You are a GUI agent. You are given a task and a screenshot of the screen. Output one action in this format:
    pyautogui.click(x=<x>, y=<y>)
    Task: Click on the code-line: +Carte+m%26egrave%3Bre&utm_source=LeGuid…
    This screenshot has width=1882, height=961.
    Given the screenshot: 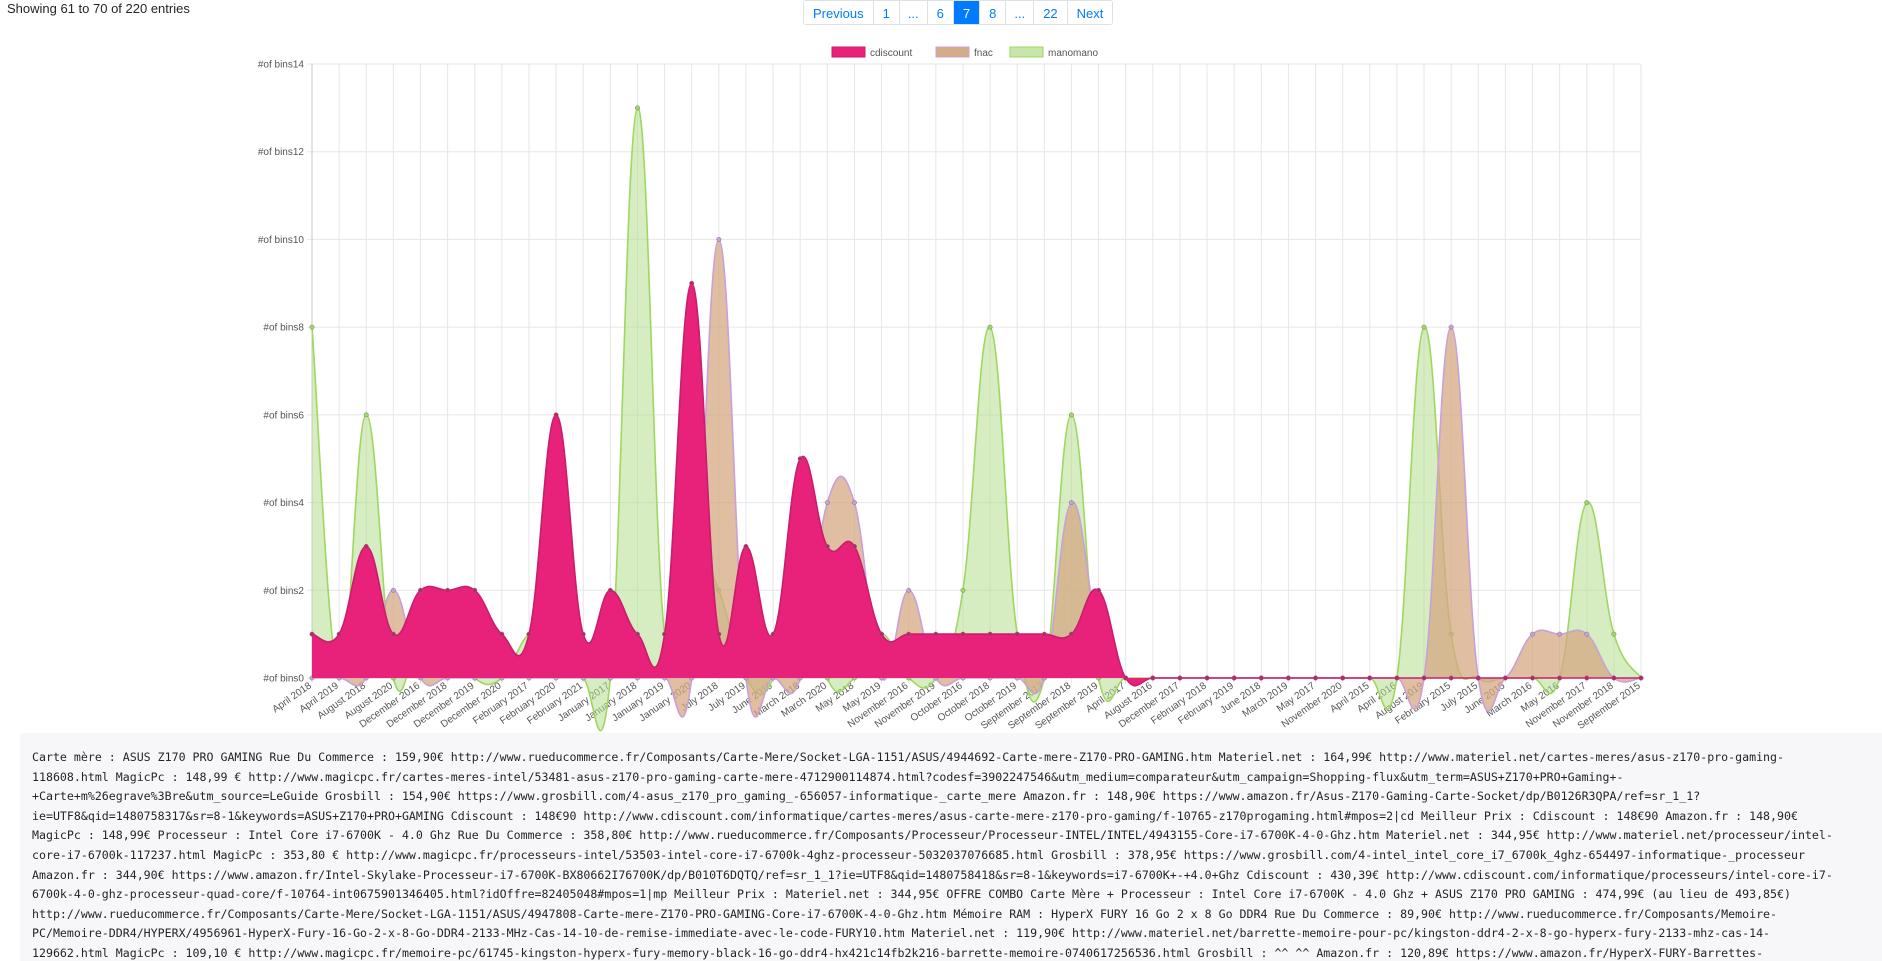 What is the action you would take?
    pyautogui.click(x=866, y=796)
    